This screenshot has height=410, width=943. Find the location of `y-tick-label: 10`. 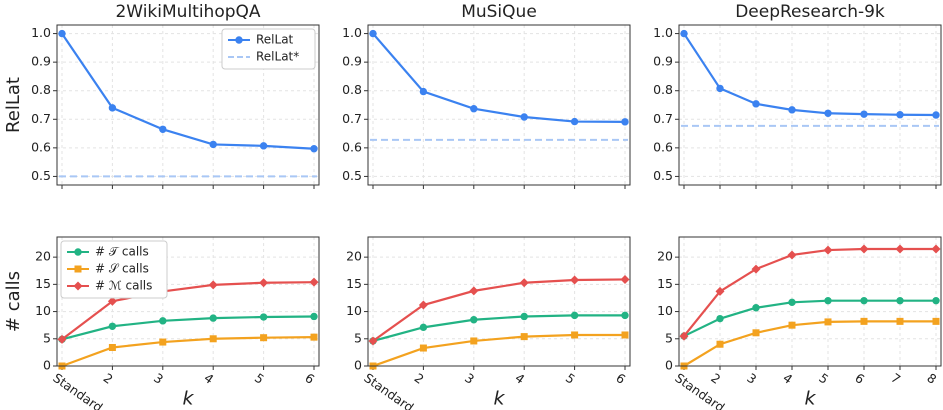

y-tick-label: 10 is located at coordinates (43, 310).